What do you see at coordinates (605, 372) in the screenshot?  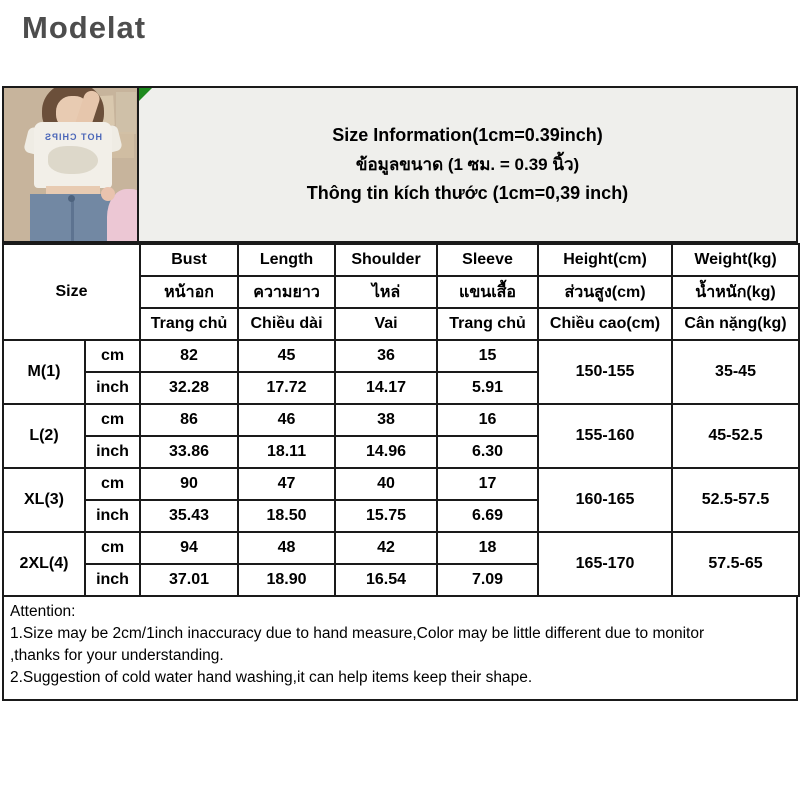 I see `cell-m-height: 150-155` at bounding box center [605, 372].